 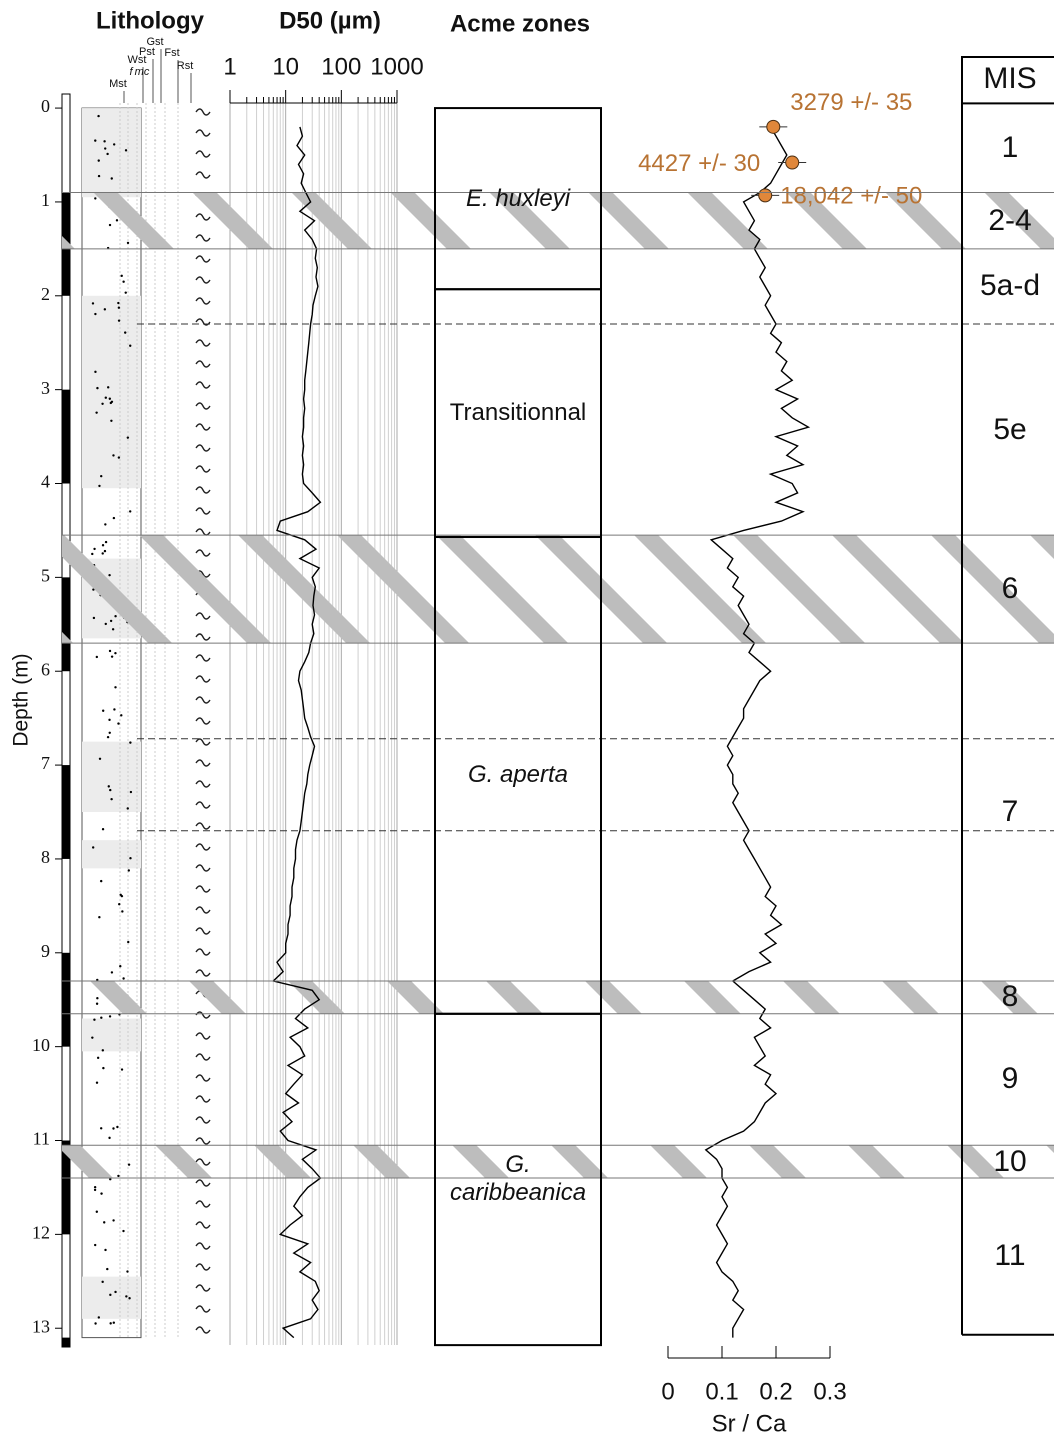 I want to click on mis-stage-label: 11, so click(x=1010, y=1256).